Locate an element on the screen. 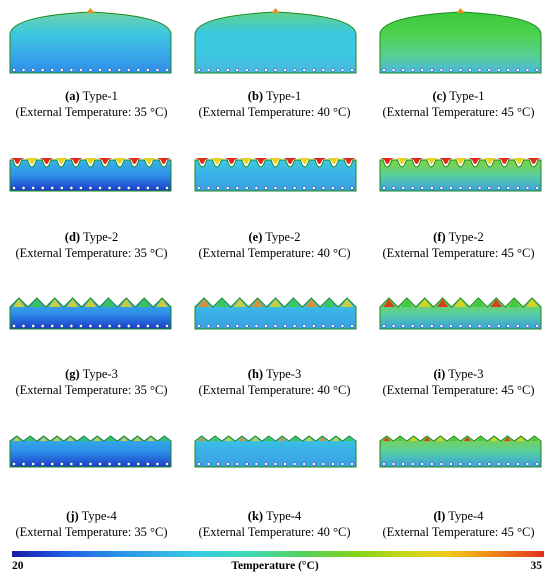  caption-c: (c) Type-1 (External Temperature: 45 °C) is located at coordinates (458, 104).